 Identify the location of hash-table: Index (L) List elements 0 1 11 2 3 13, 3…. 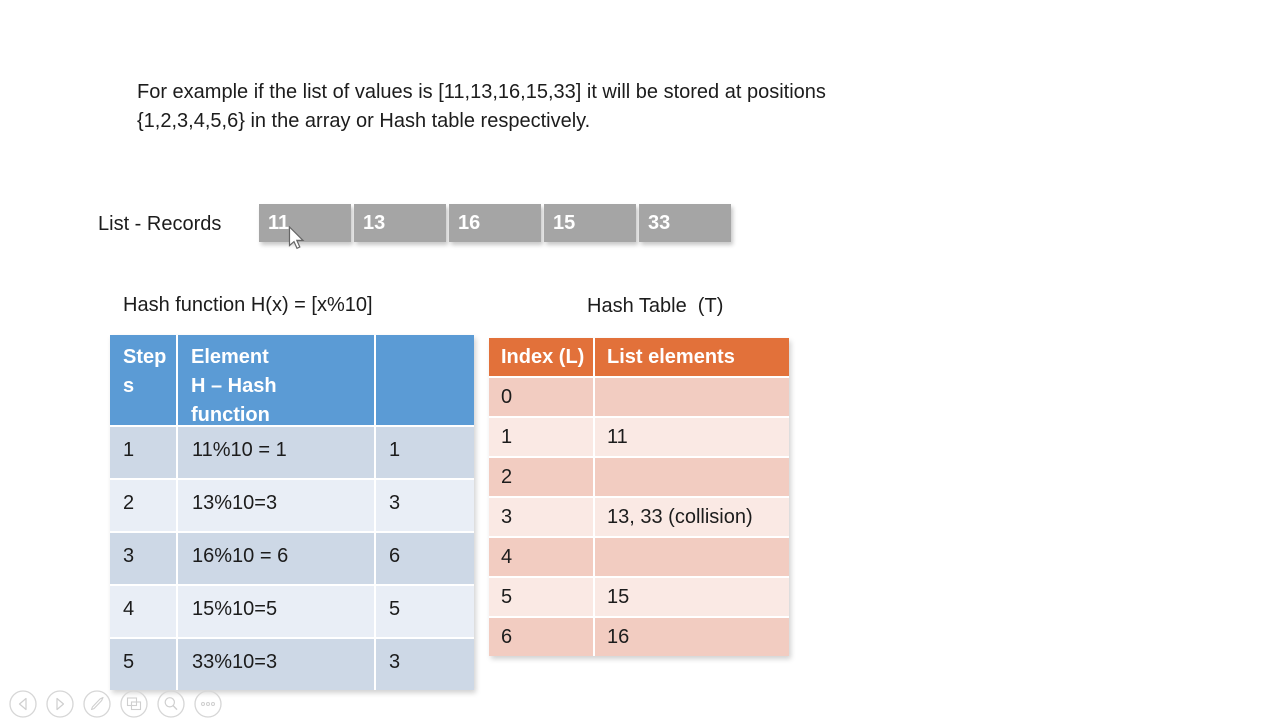
(639, 497).